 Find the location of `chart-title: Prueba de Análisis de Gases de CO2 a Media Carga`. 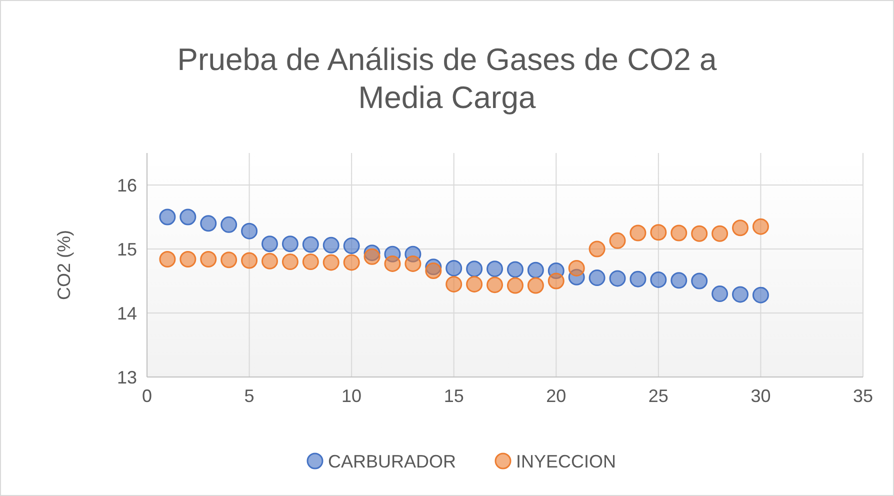

chart-title: Prueba de Análisis de Gases de CO2 a Media Carga is located at coordinates (447, 78).